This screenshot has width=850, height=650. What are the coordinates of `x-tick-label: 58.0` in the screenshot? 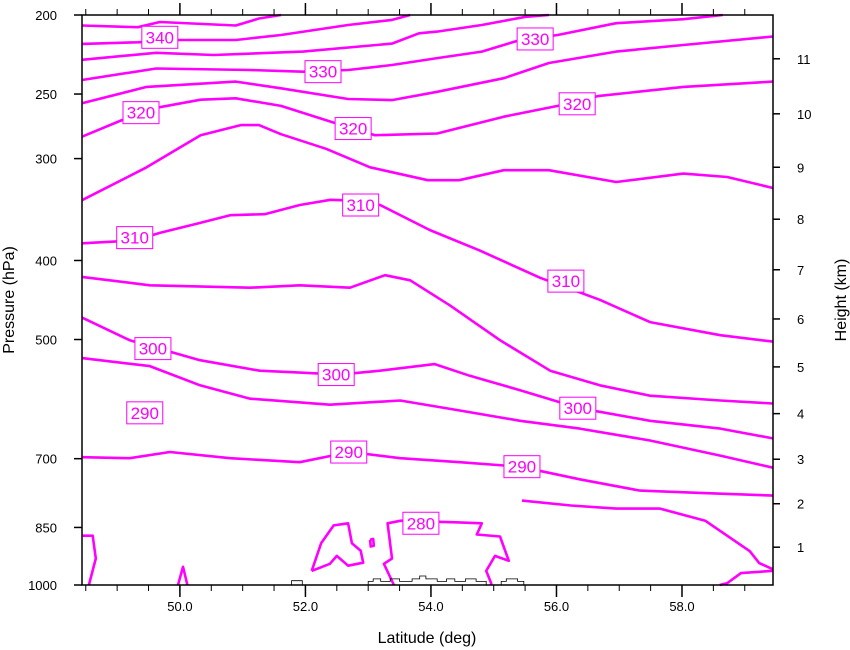 It's located at (681, 606).